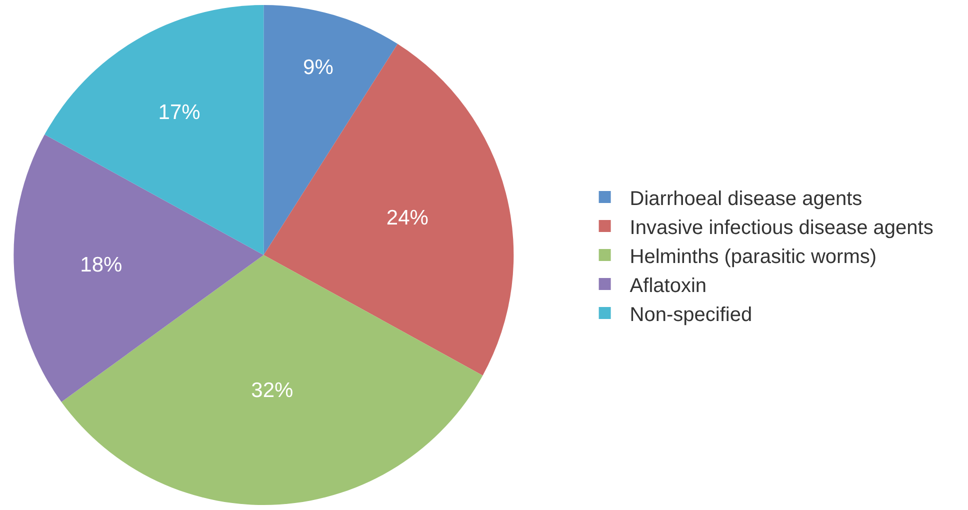  Describe the element at coordinates (668, 285) in the screenshot. I see `legend-label: Aflatoxin` at that location.